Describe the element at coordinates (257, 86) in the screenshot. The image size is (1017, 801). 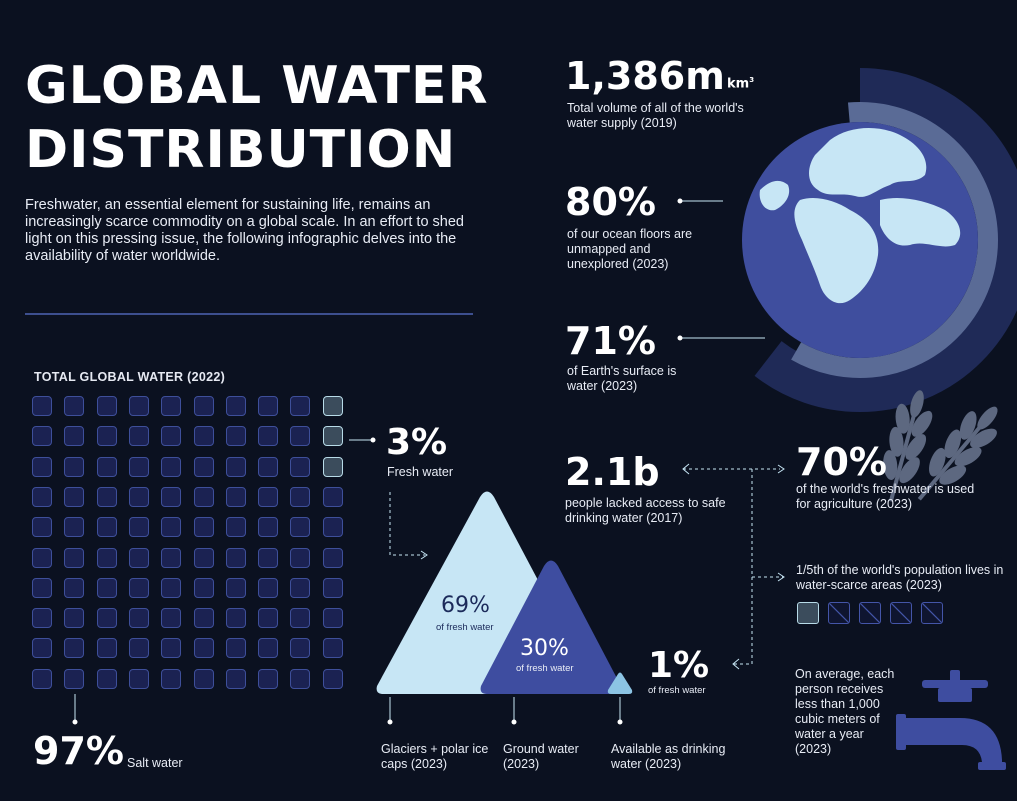
I see `title-line-1: GLOBAL WATER` at that location.